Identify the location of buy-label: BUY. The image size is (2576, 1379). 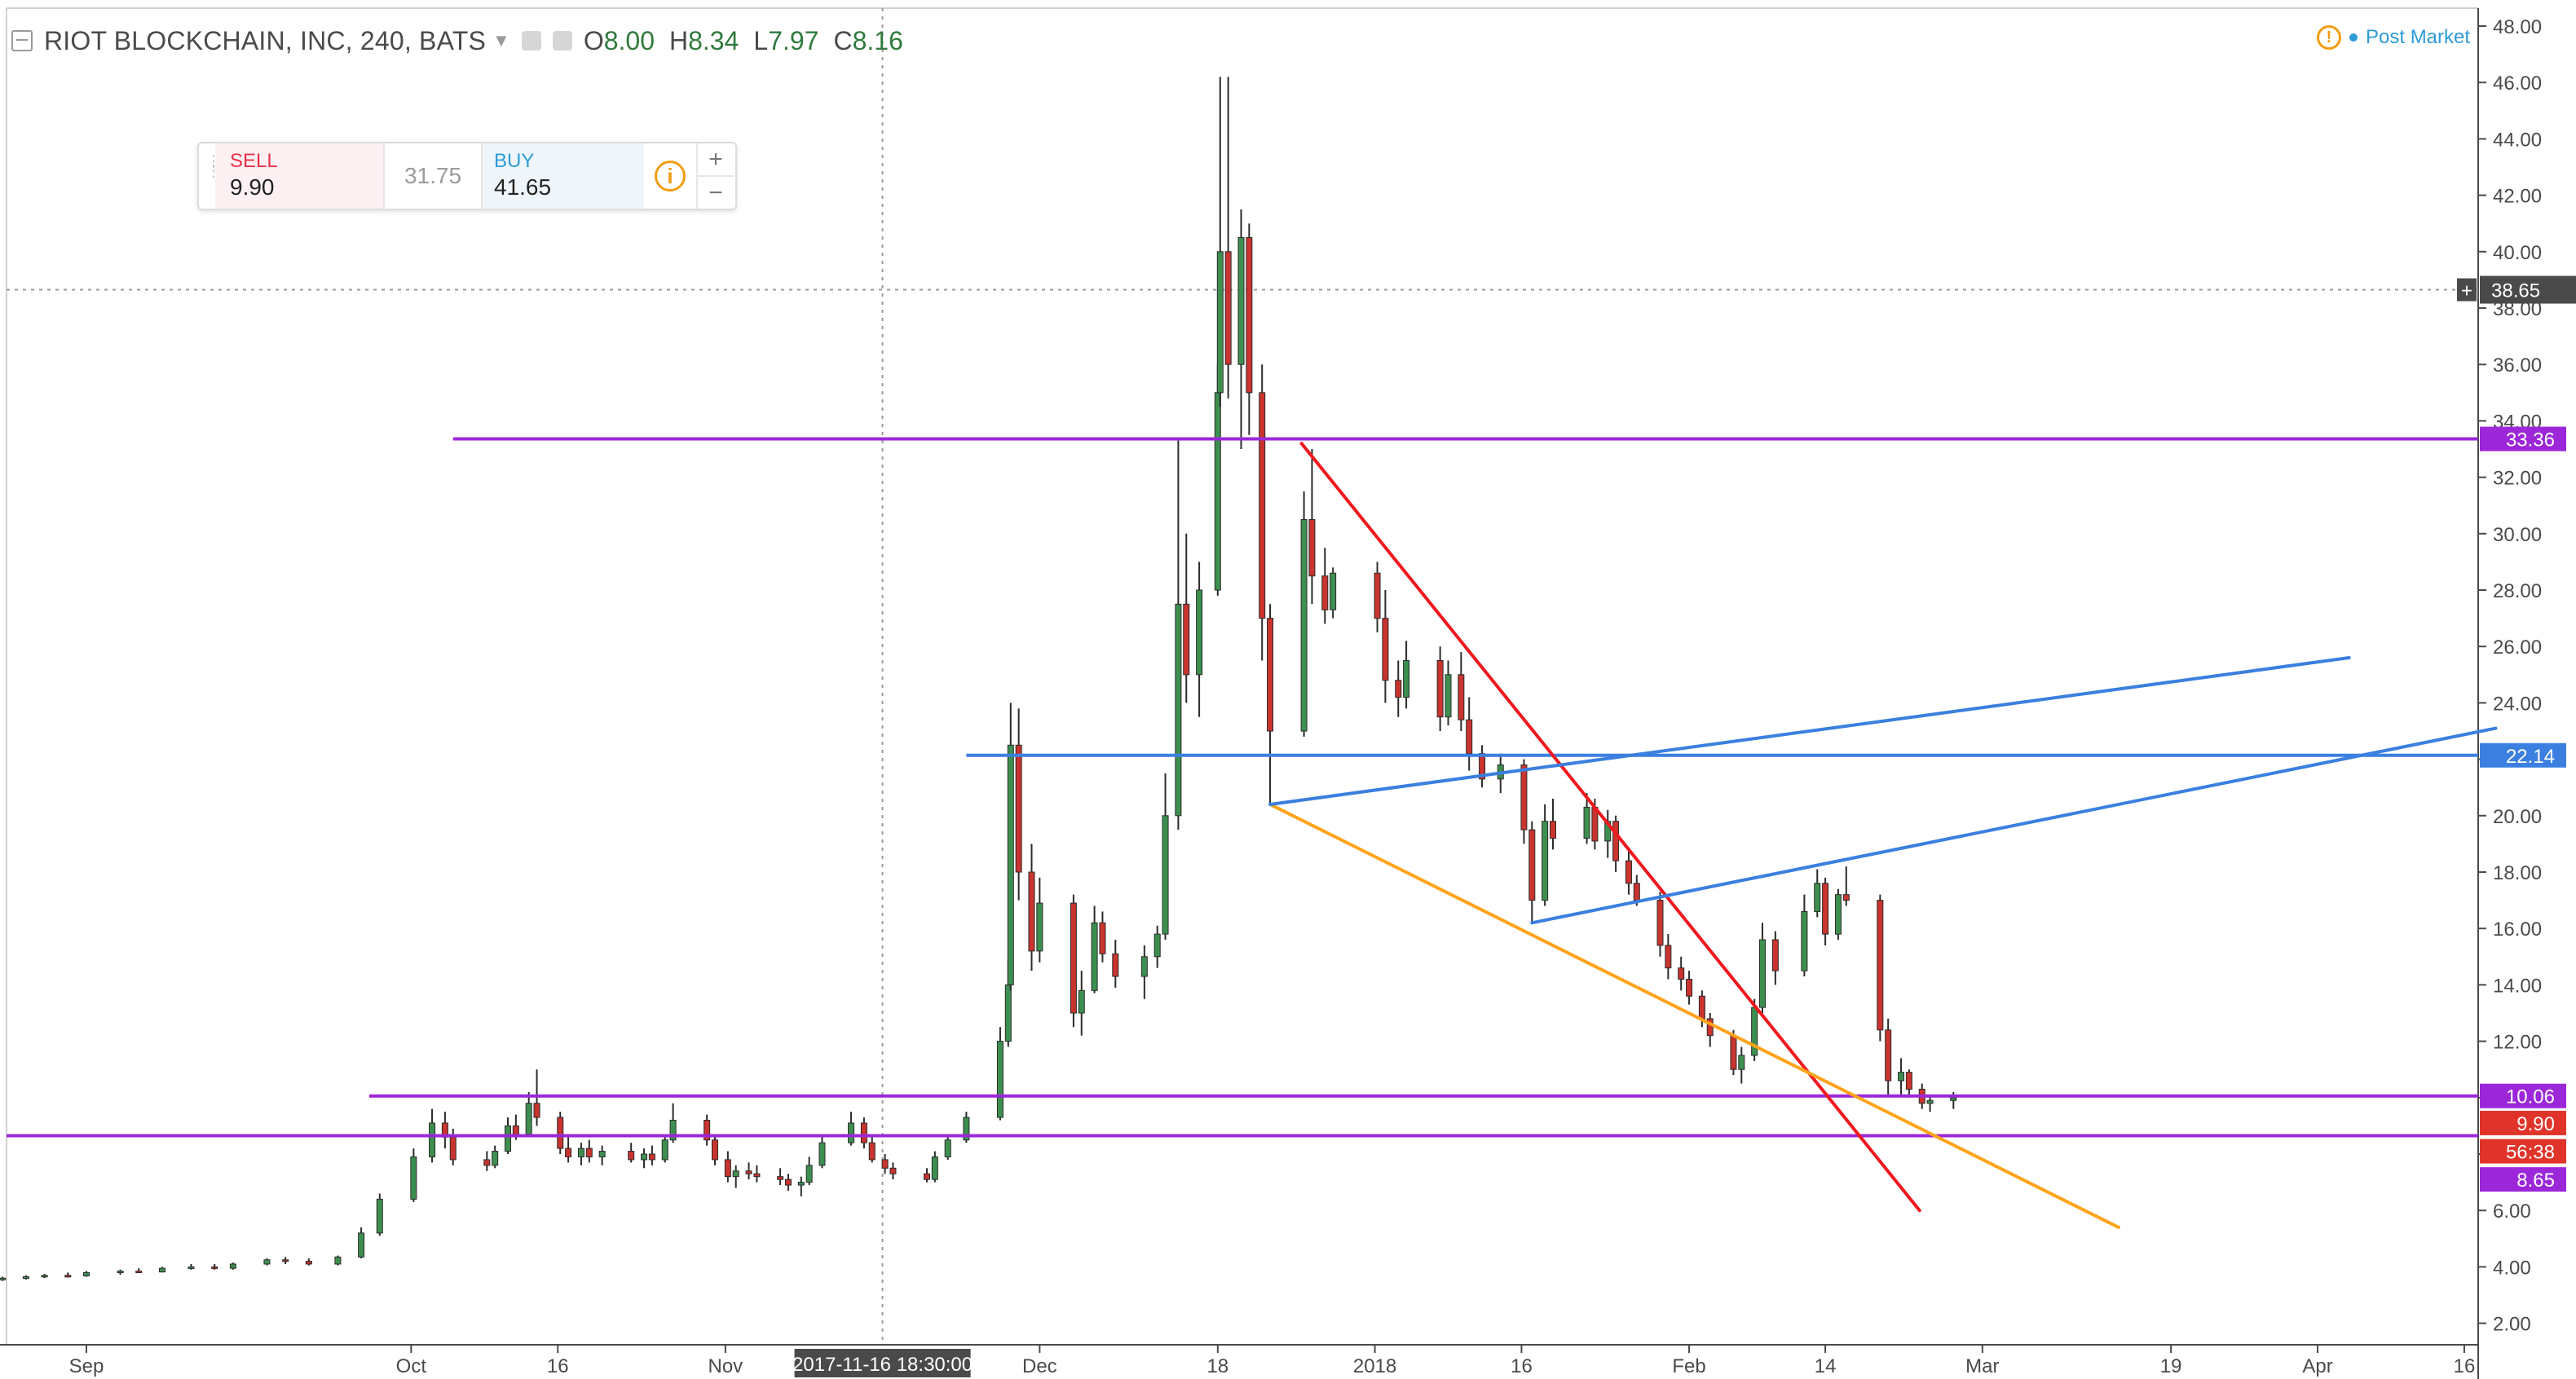
(514, 161).